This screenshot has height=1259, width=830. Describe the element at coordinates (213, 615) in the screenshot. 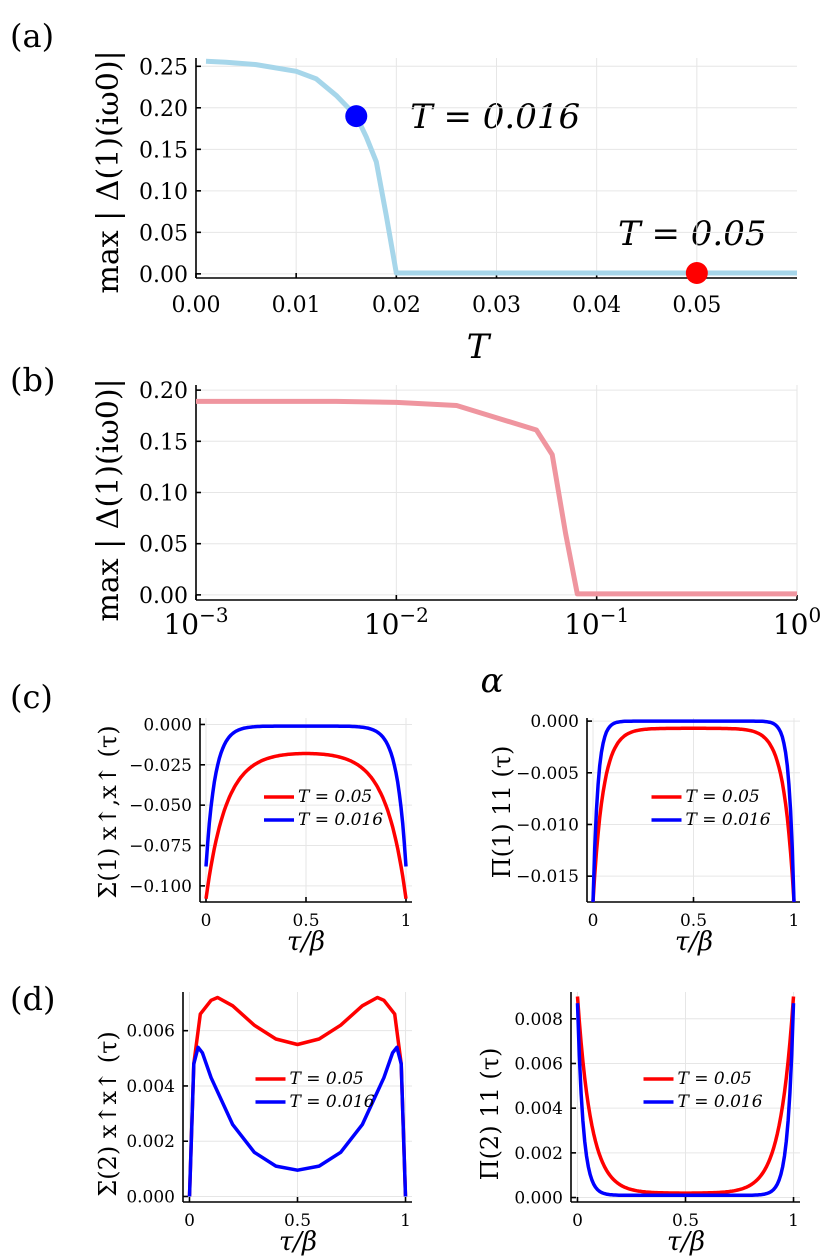

I see `x-tick-exponent: −3` at that location.